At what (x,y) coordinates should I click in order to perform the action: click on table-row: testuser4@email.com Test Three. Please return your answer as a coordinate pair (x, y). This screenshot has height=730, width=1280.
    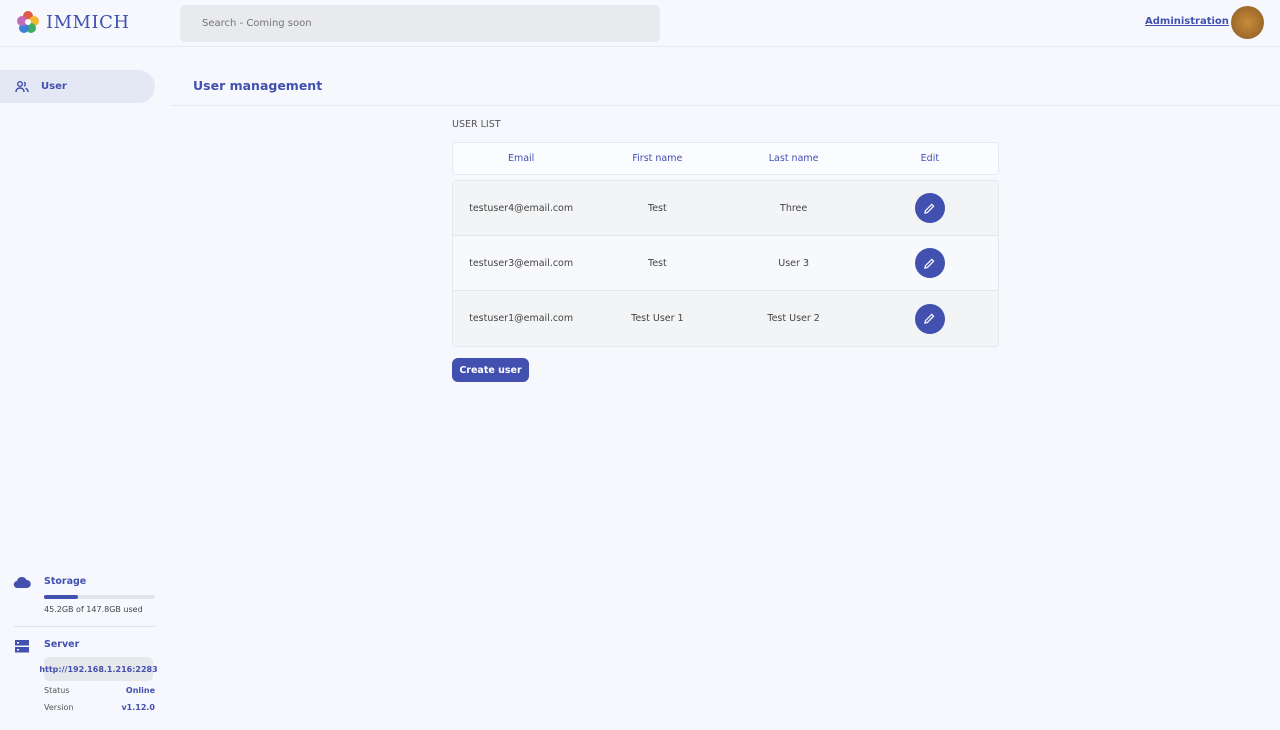
    Looking at the image, I should click on (725, 208).